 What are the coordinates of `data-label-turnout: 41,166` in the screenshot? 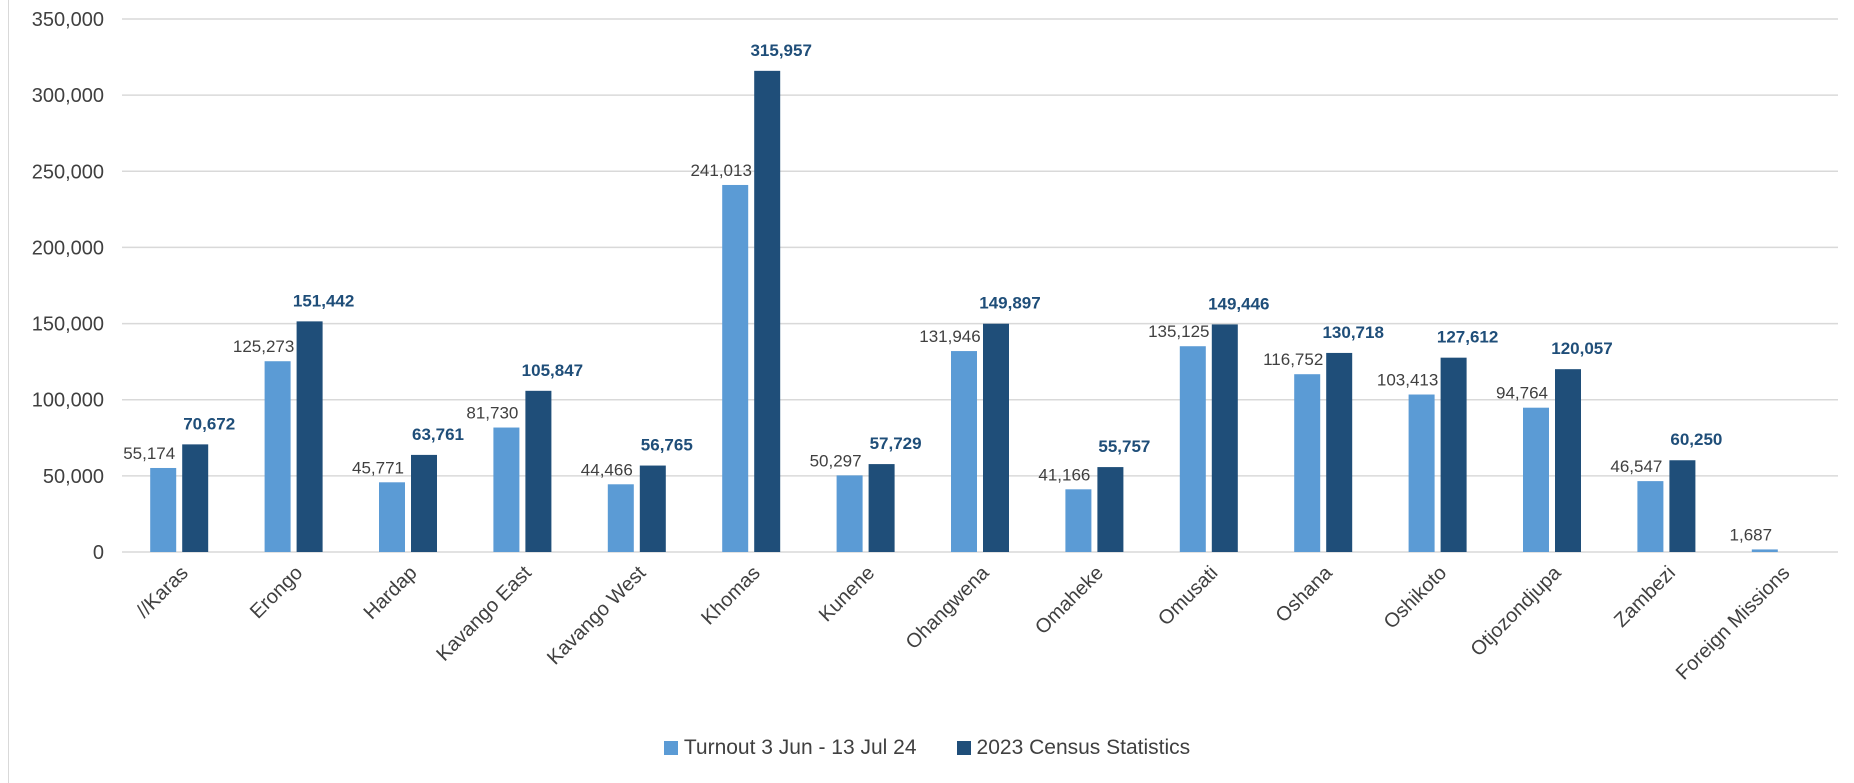 It's located at (1064, 474).